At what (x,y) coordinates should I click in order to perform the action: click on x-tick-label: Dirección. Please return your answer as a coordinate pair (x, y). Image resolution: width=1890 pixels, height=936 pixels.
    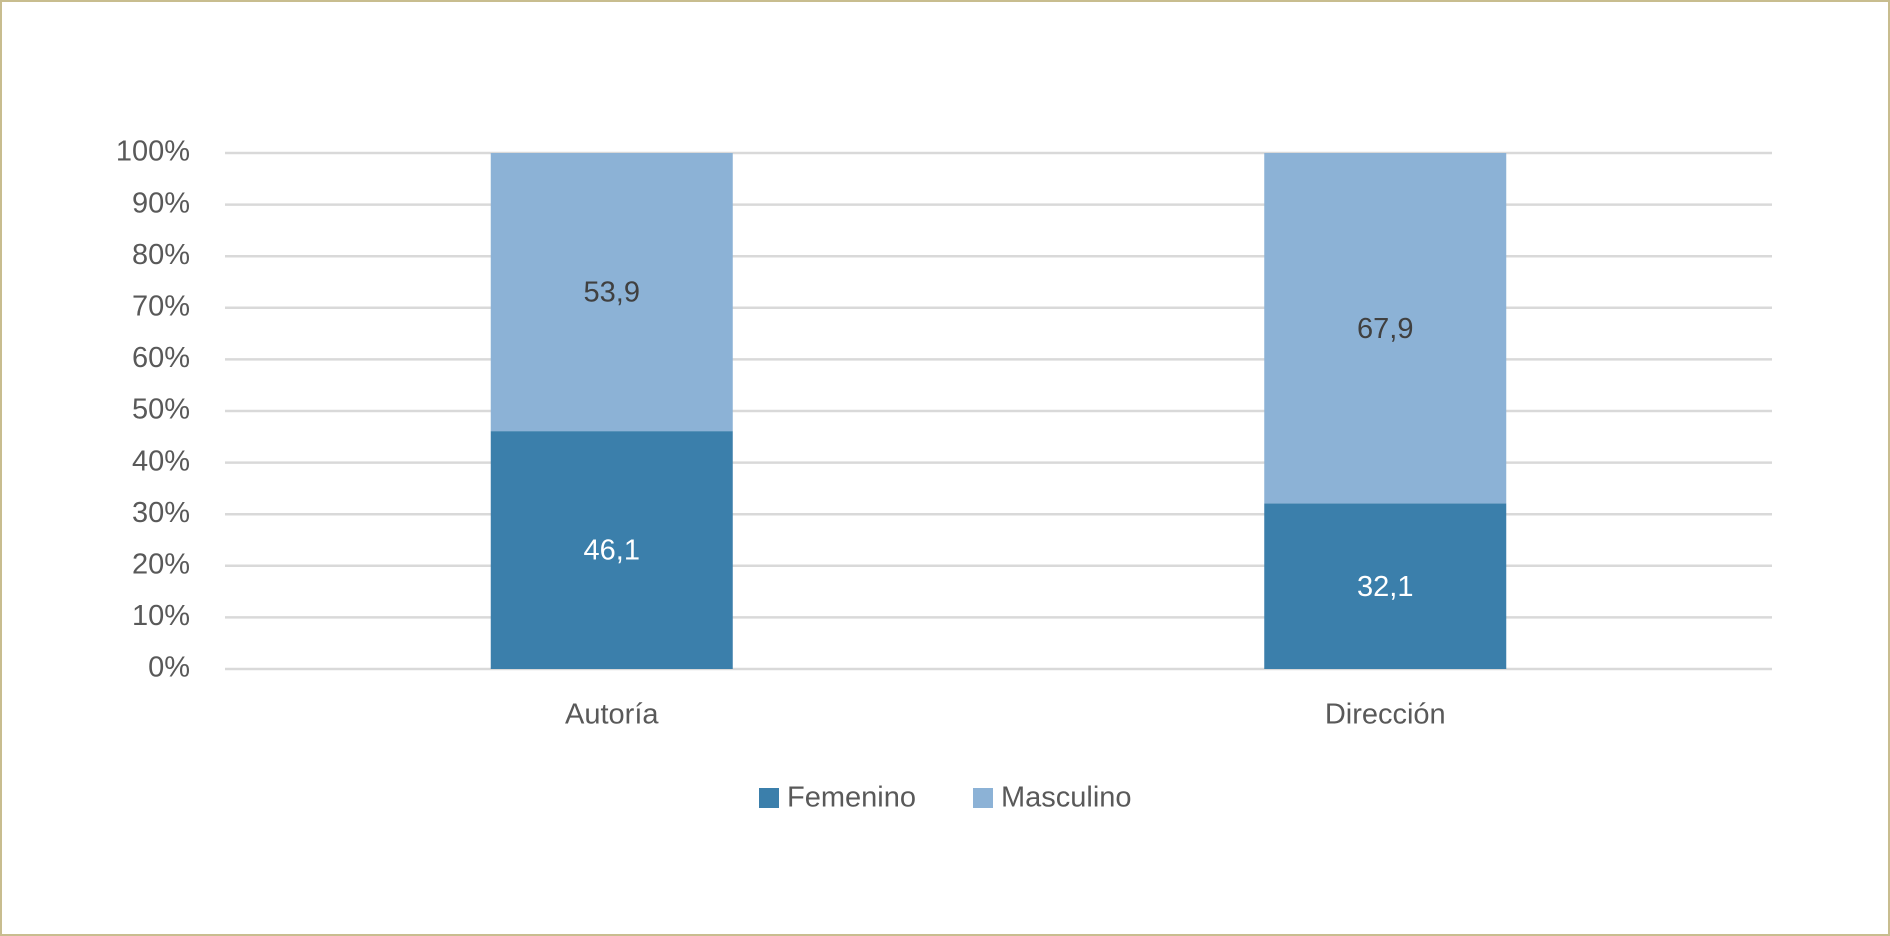
    Looking at the image, I should click on (1385, 715).